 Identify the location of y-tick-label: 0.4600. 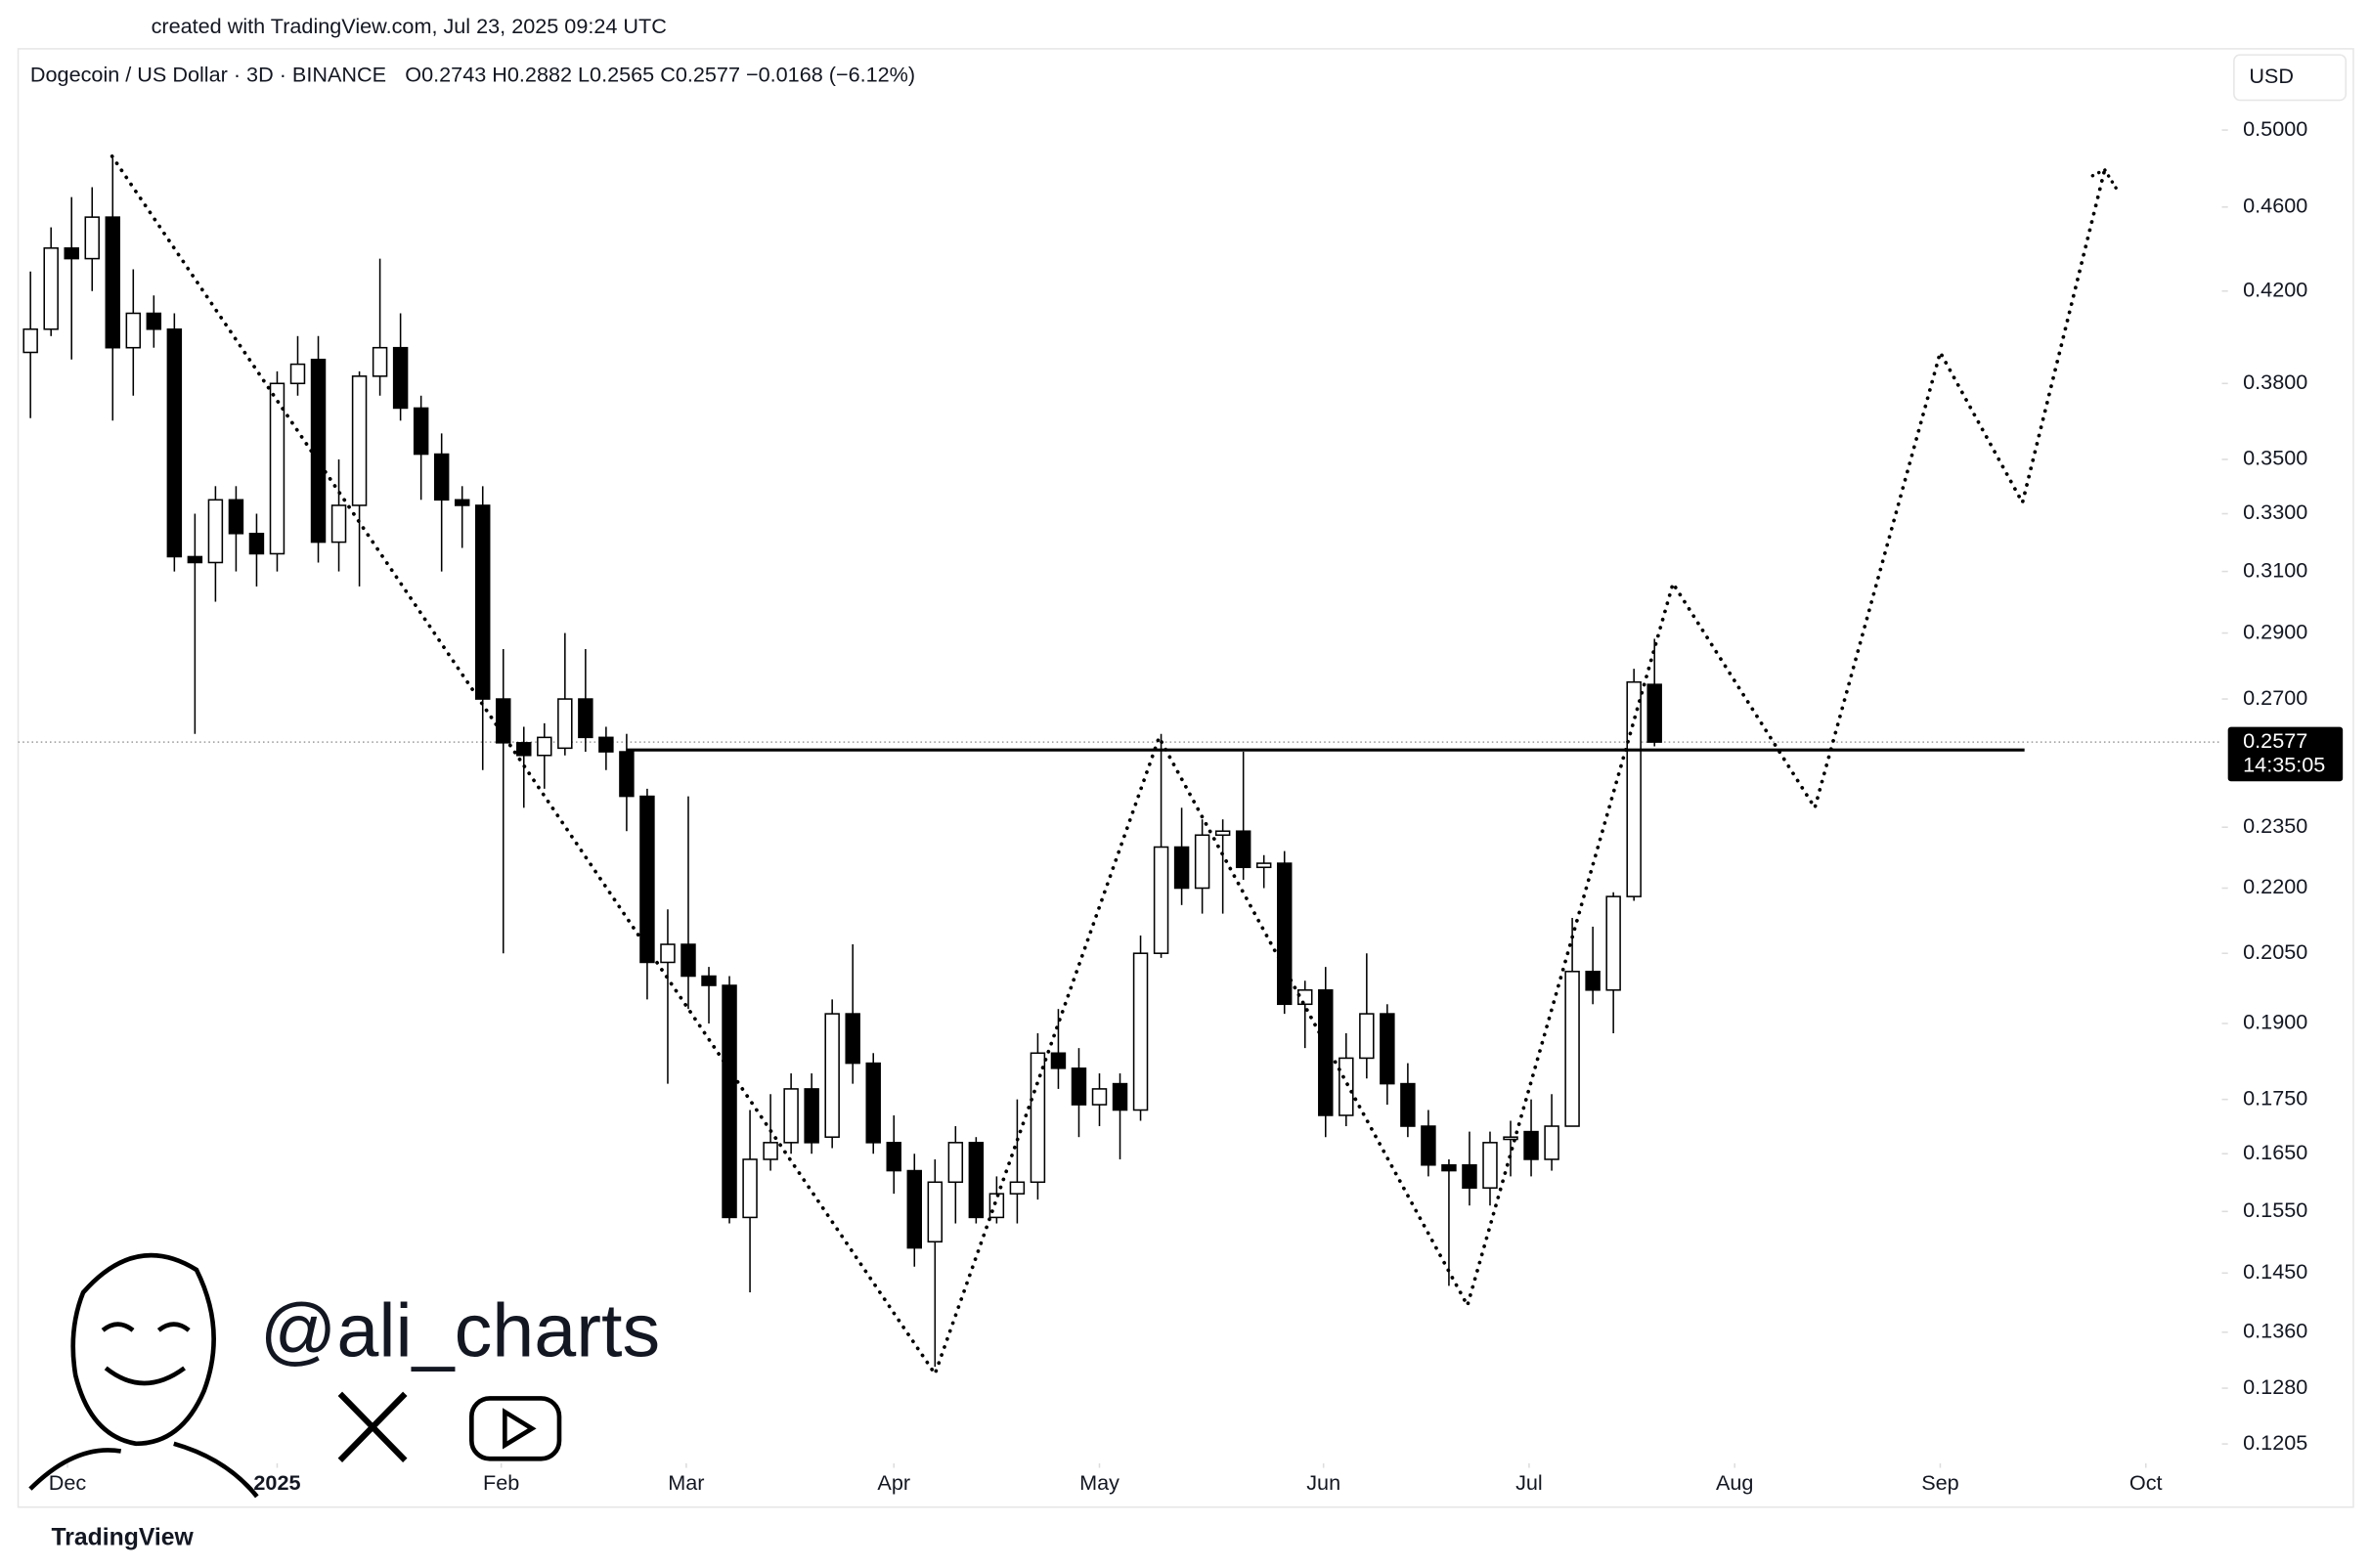
(2275, 206).